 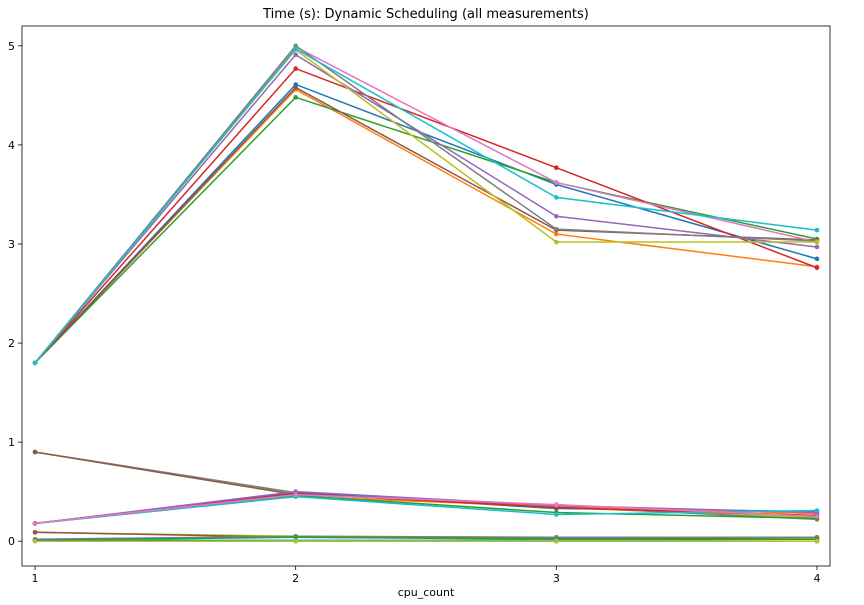 I want to click on x-tick-label: 1, so click(x=35, y=578).